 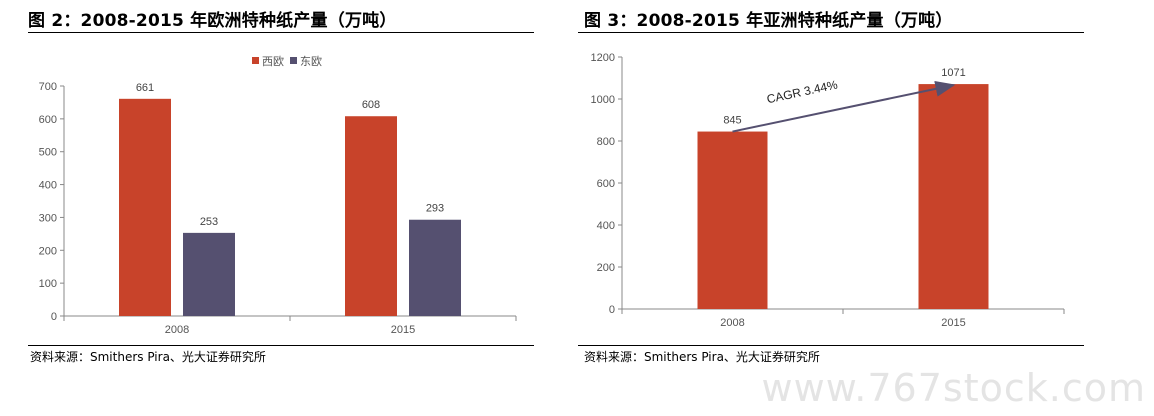 What do you see at coordinates (606, 142) in the screenshot?
I see `y-tick-label: 800` at bounding box center [606, 142].